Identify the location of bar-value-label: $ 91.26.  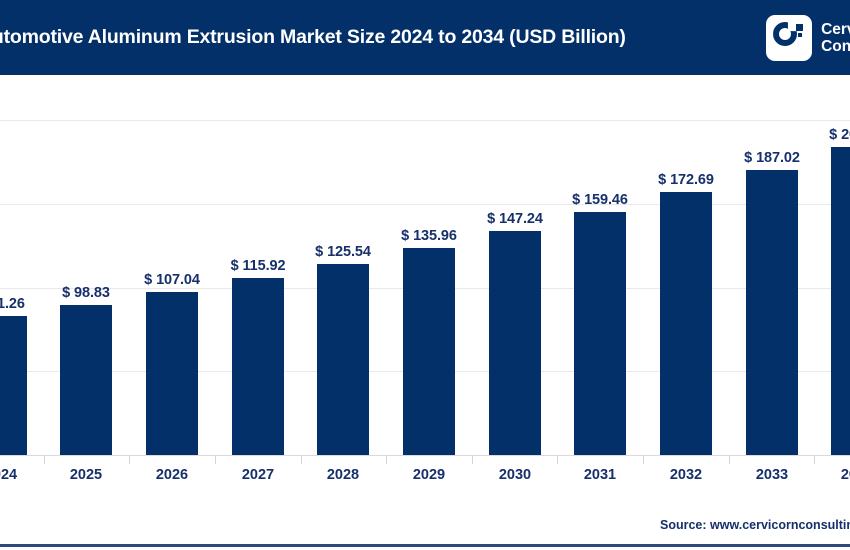
(12, 304).